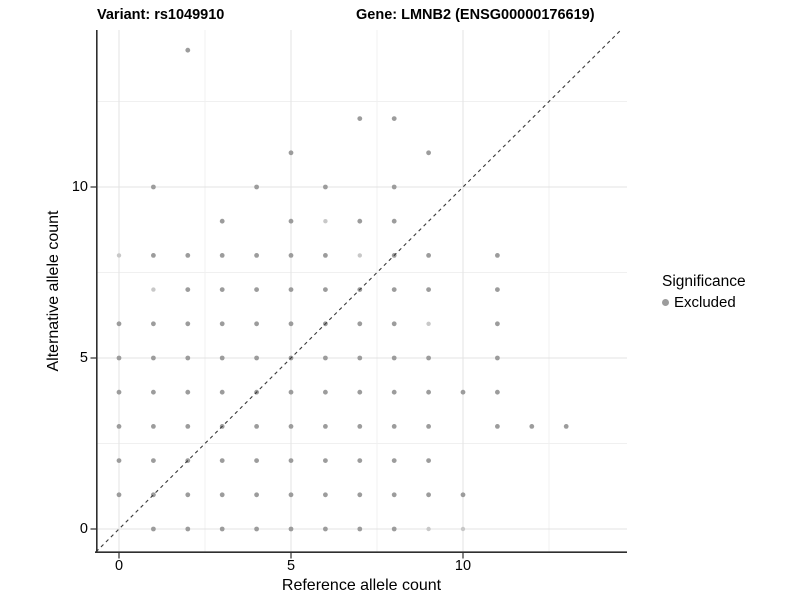 The width and height of the screenshot is (800, 600). What do you see at coordinates (291, 566) in the screenshot?
I see `x-tick-label: 5` at bounding box center [291, 566].